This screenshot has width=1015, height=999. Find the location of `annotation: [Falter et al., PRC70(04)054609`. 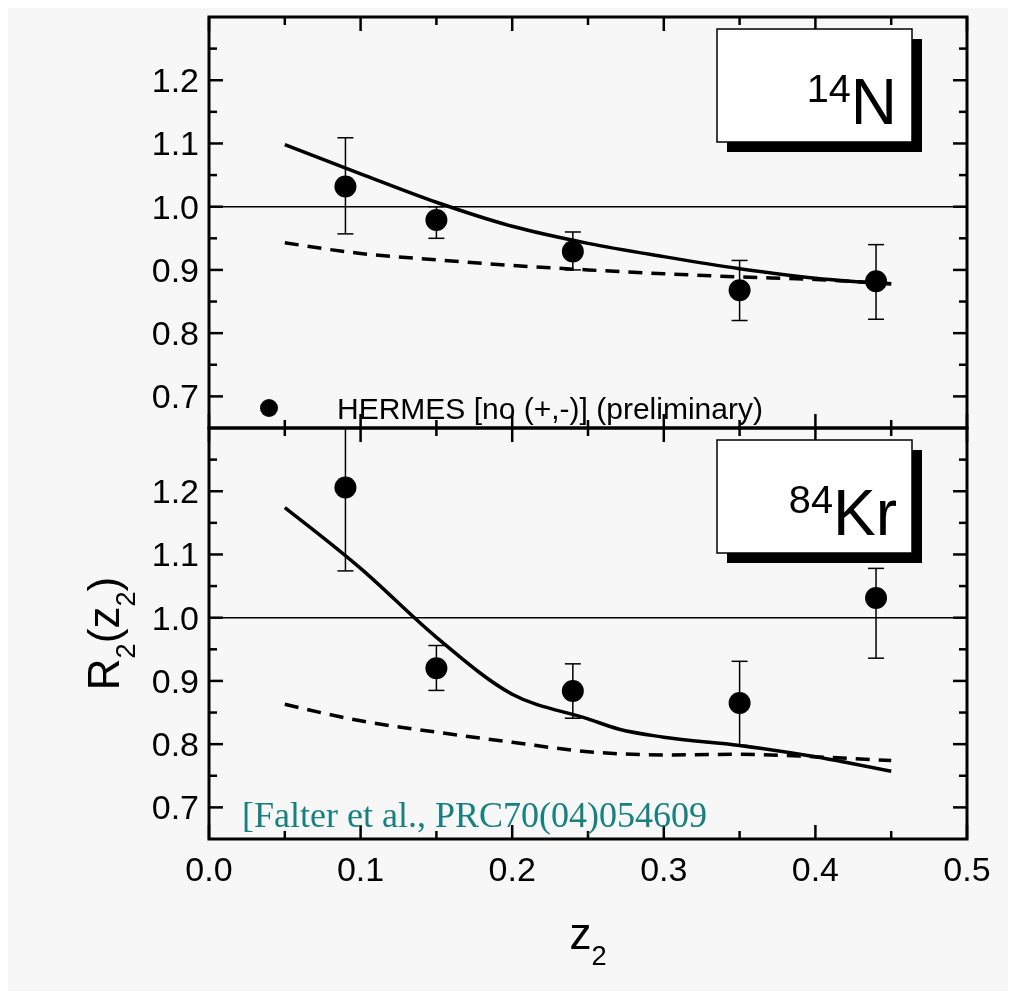

annotation: [Falter et al., PRC70(04)054609 is located at coordinates (474, 815).